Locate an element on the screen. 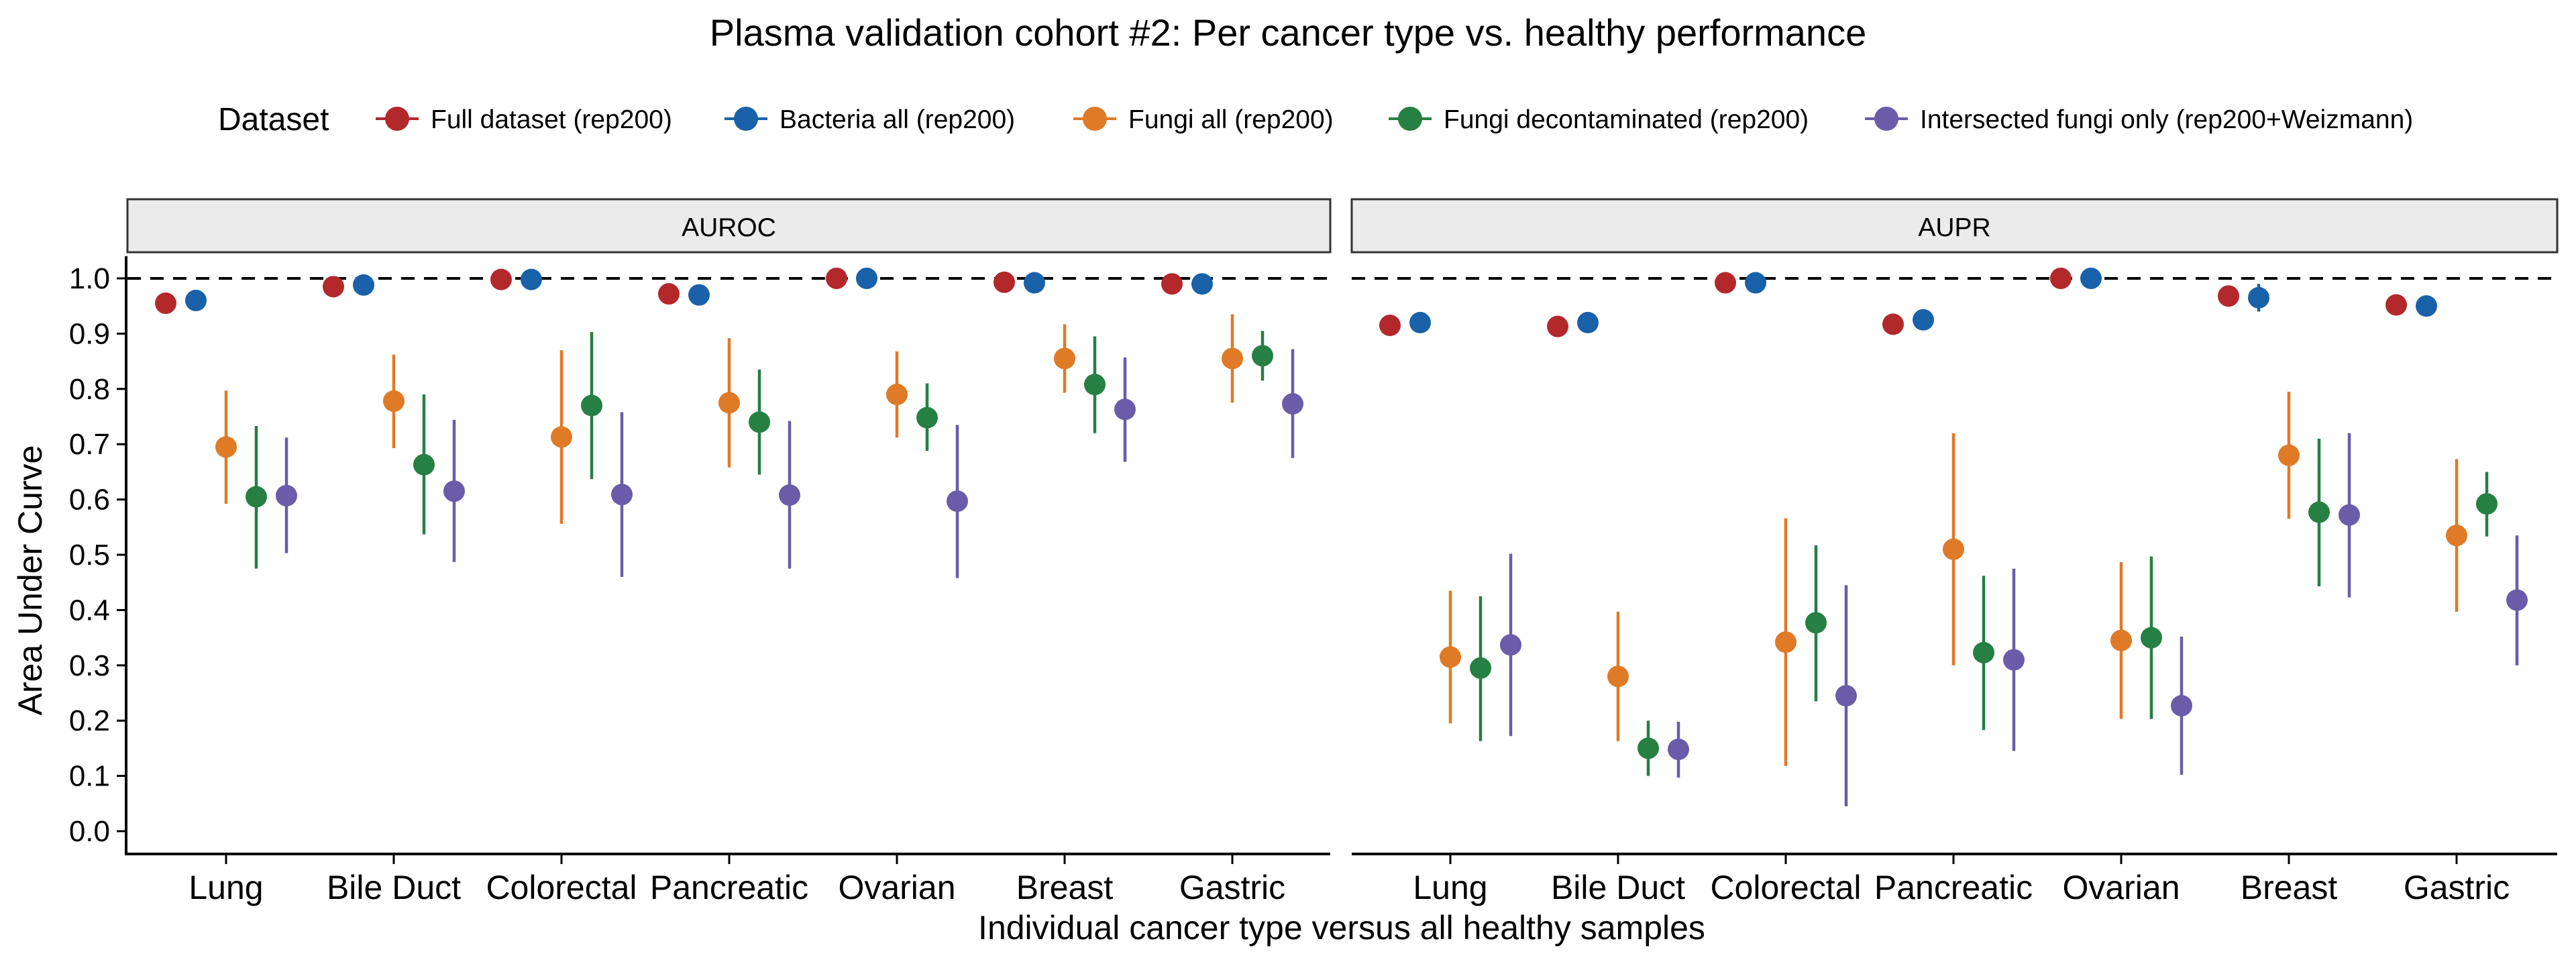  y-tick-label: 0.9 is located at coordinates (89, 333).